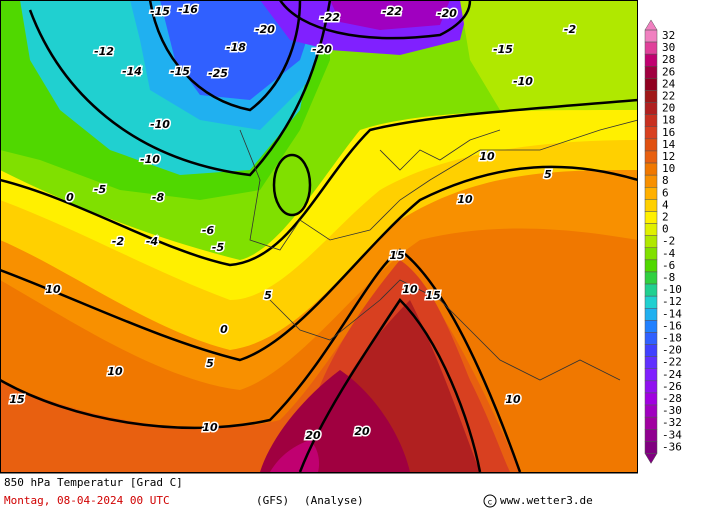 This screenshot has width=704, height=513. What do you see at coordinates (669, 253) in the screenshot?
I see `colorbar-label: -4` at bounding box center [669, 253].